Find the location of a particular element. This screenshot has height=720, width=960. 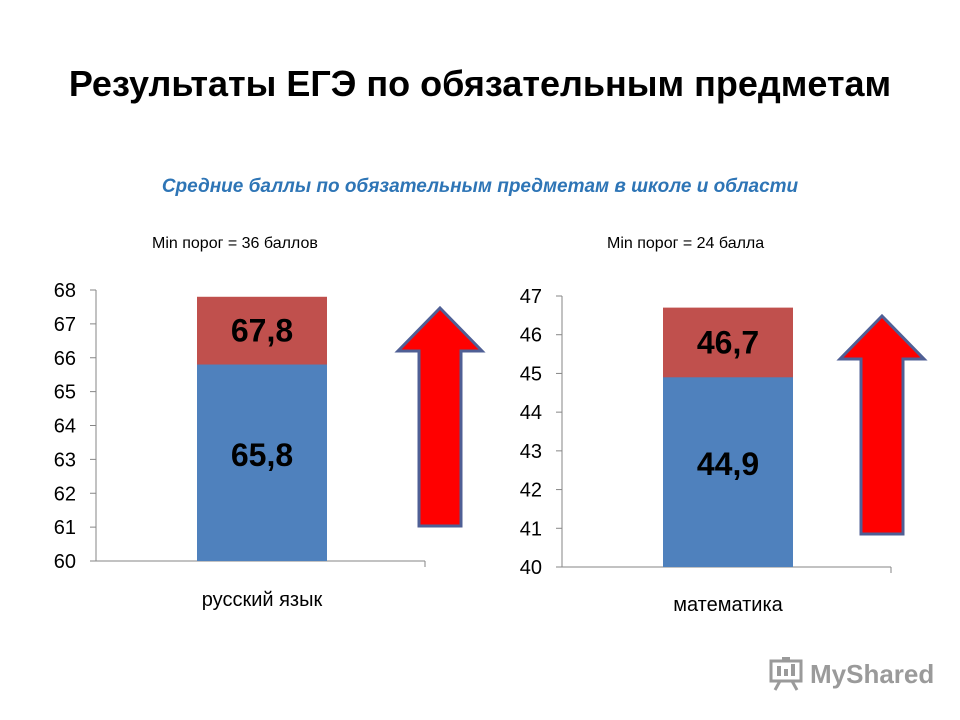

data-label-school-math: 44,9 is located at coordinates (728, 464).